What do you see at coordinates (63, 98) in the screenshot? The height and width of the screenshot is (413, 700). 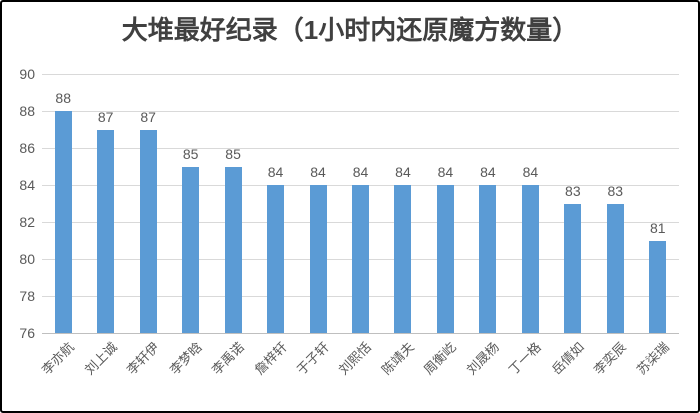 I see `bar-value-label: 88` at bounding box center [63, 98].